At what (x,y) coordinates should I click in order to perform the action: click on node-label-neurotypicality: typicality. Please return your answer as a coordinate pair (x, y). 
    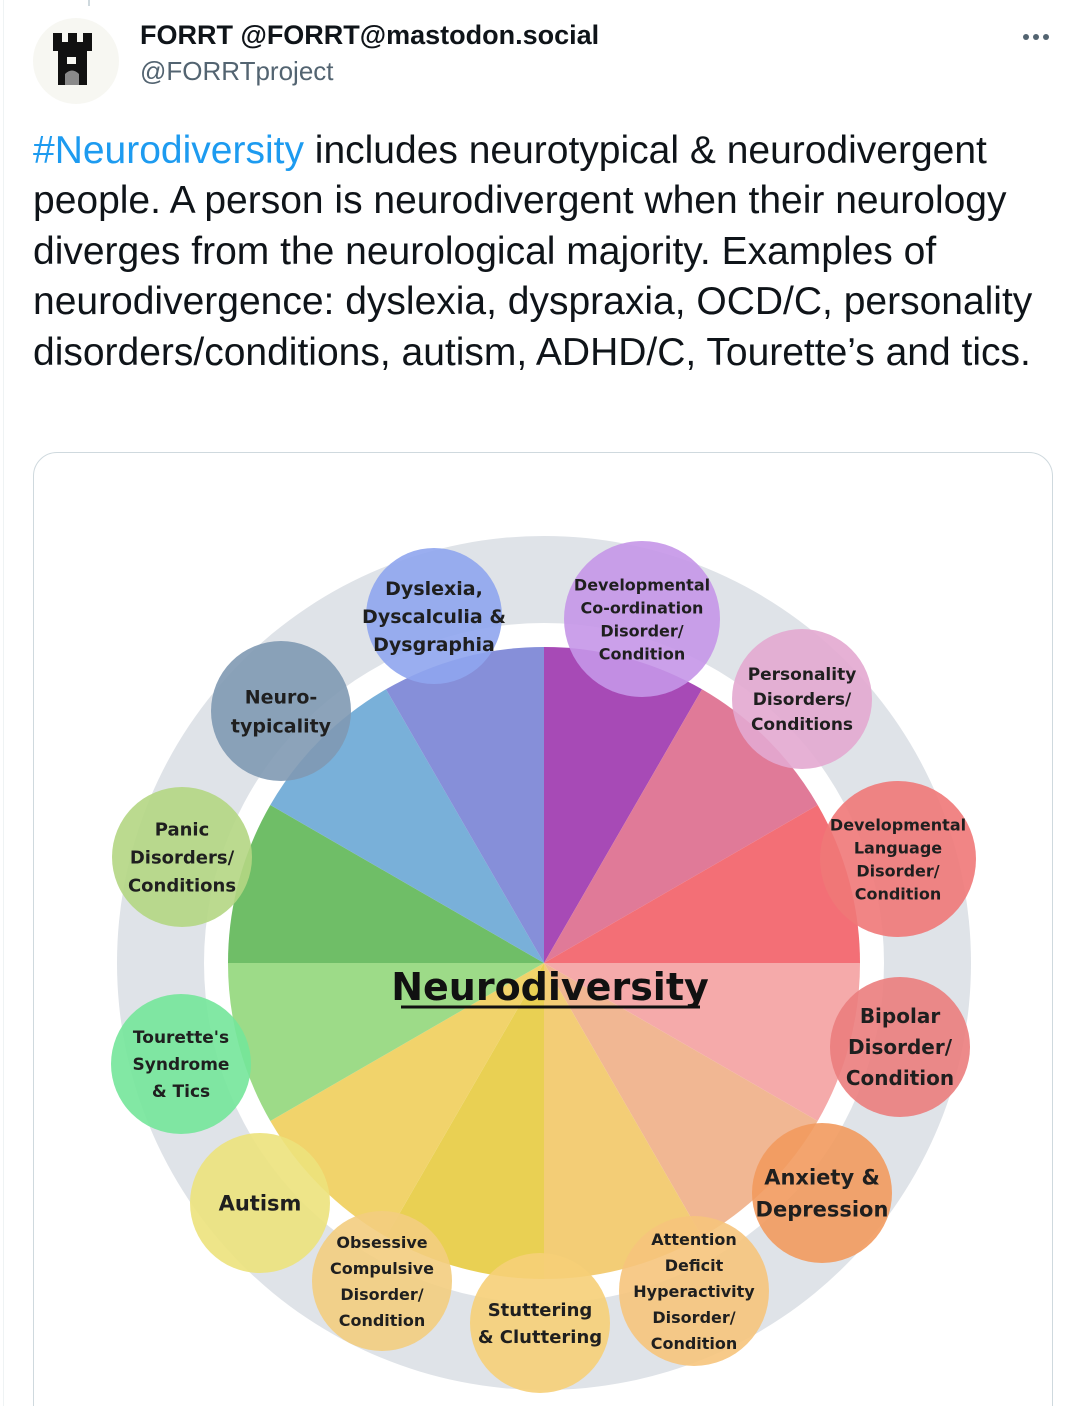
    Looking at the image, I should click on (281, 726).